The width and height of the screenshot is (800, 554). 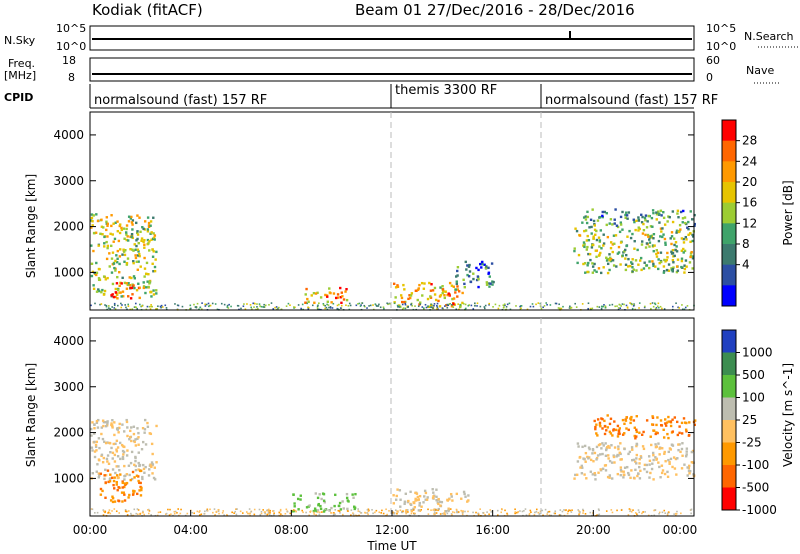 I want to click on x-tick-label: 20:00, so click(x=593, y=530).